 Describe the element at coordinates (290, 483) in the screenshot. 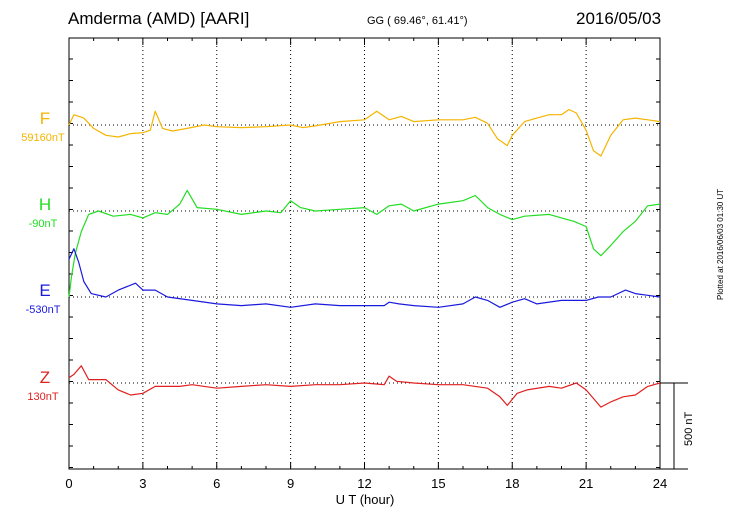

I see `x-tick-label: 9` at that location.